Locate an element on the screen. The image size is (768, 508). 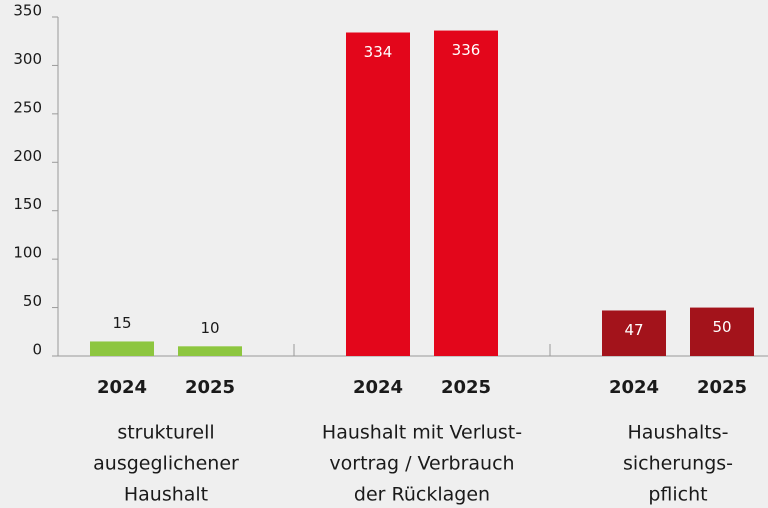
value-label: 47 is located at coordinates (633, 330).